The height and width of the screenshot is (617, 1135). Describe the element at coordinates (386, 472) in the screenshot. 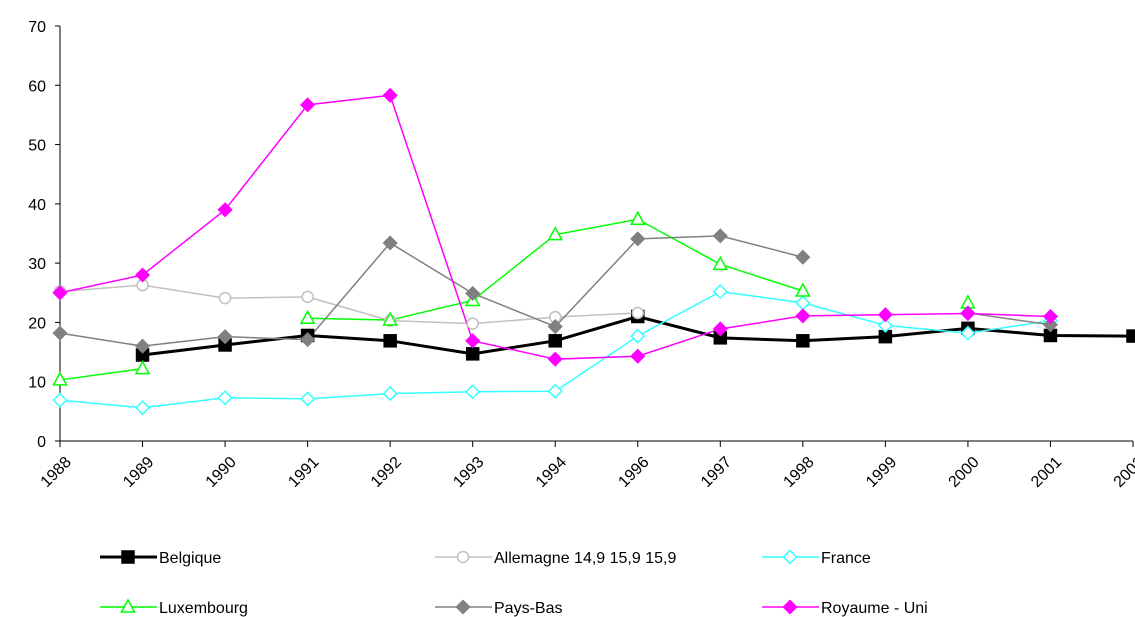

I see `x-tick-label: 1992` at that location.